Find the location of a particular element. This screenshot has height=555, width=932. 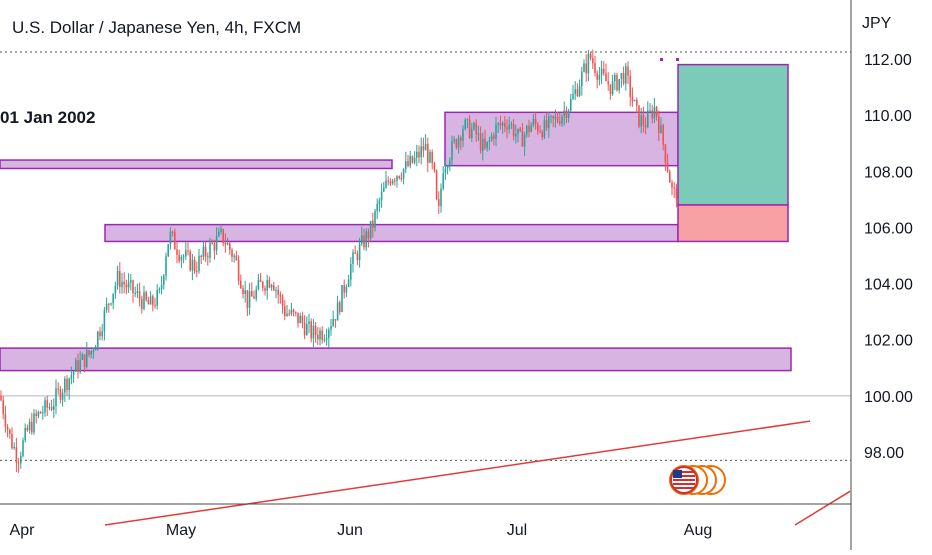

us-flag-icon is located at coordinates (684, 480).